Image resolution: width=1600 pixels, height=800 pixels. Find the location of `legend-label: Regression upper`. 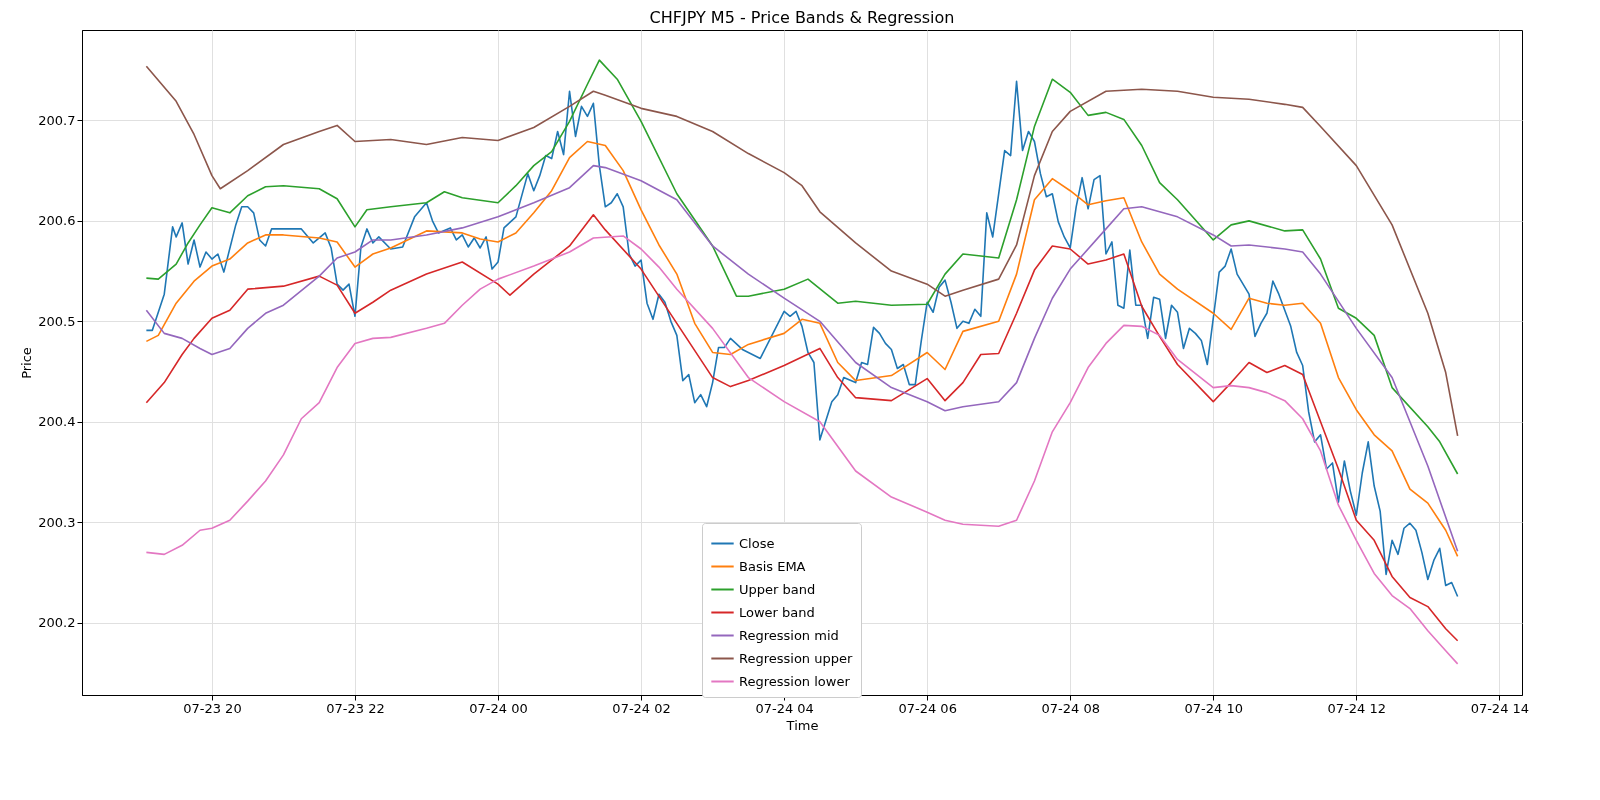

legend-label: Regression upper is located at coordinates (796, 658).